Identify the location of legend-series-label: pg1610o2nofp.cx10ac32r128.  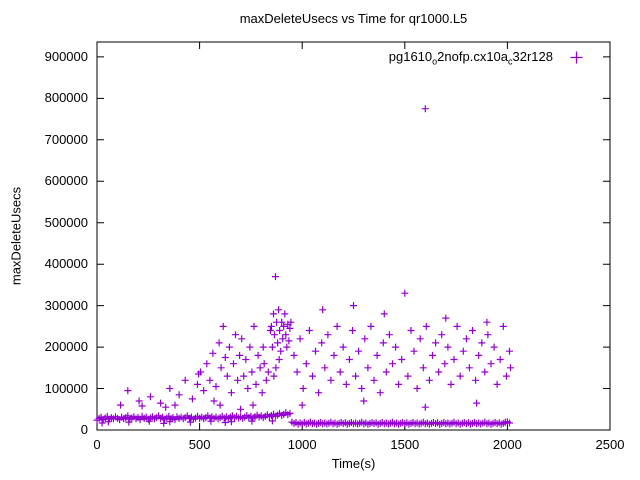
(471, 58).